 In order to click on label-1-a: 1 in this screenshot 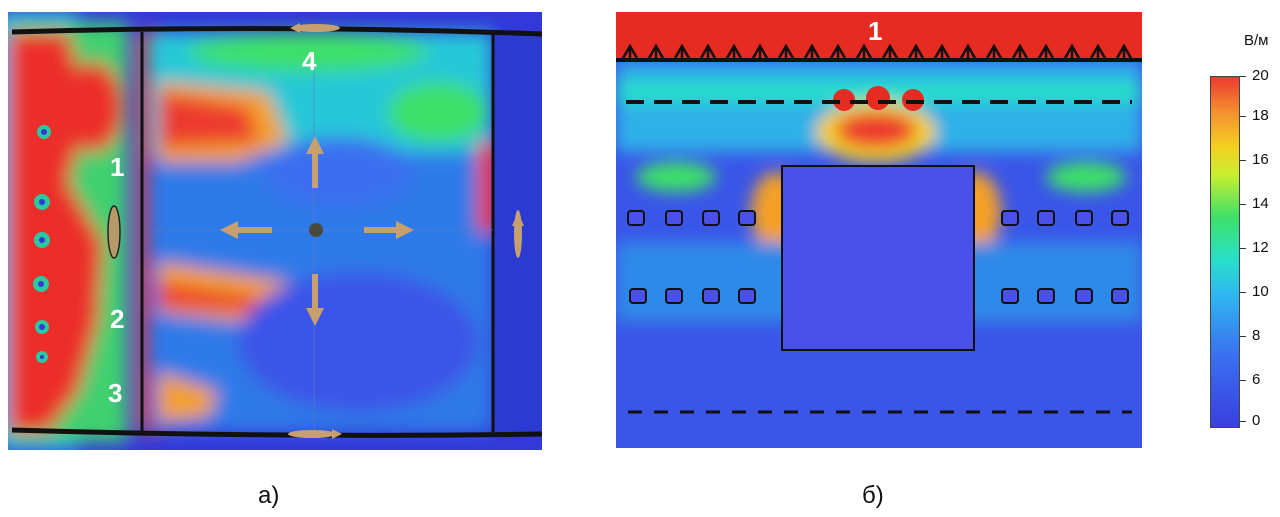, I will do `click(117, 167)`.